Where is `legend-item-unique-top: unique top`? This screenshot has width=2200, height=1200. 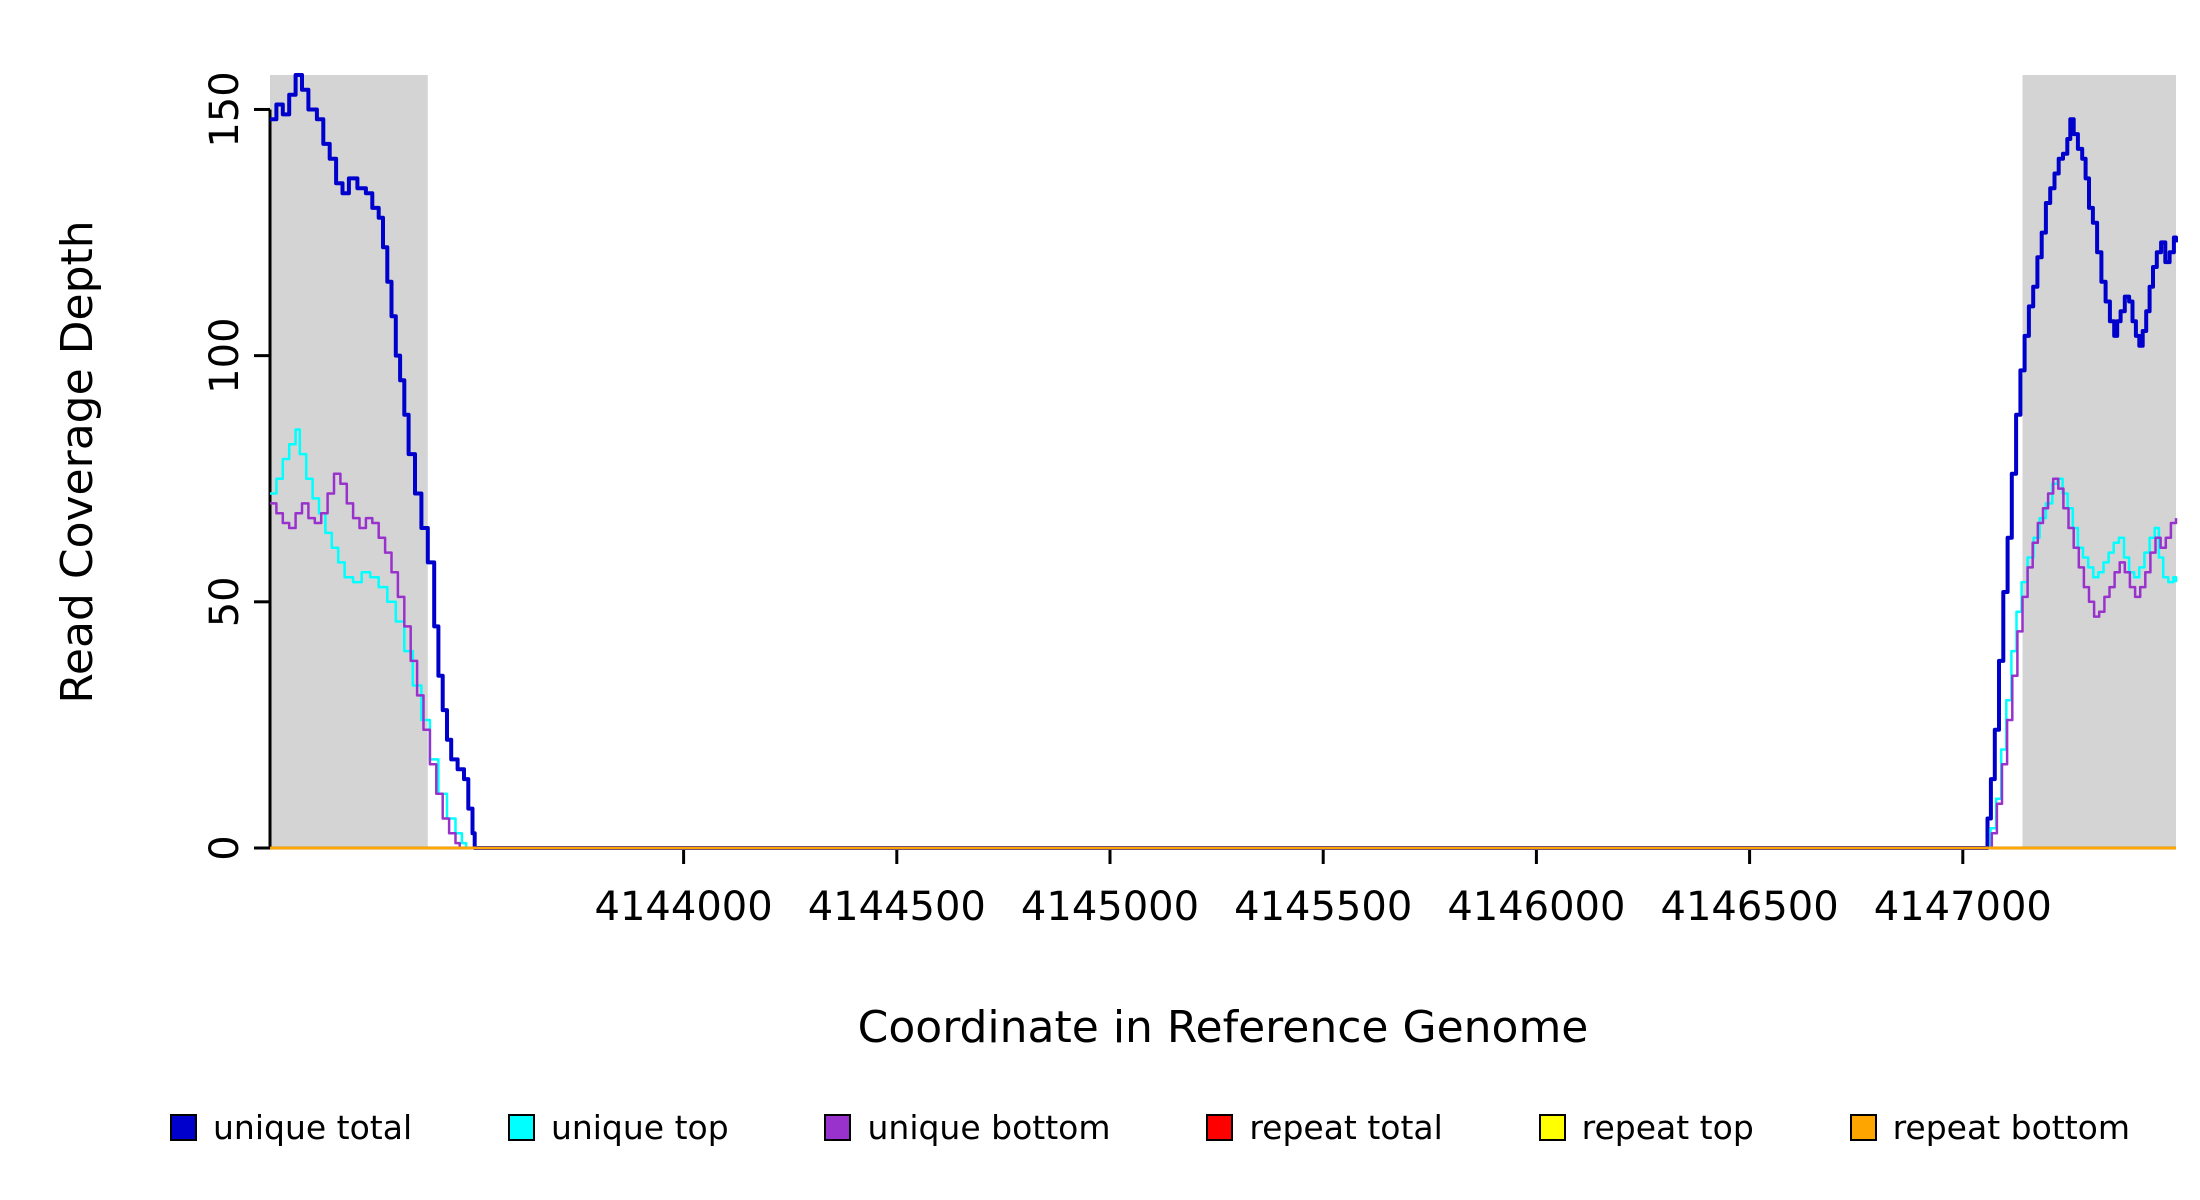
legend-item-unique-top: unique top is located at coordinates (618, 1127).